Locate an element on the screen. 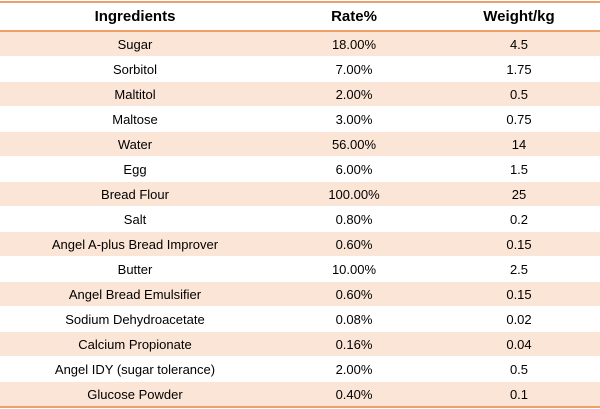  rate-cell: 10.00% is located at coordinates (354, 269).